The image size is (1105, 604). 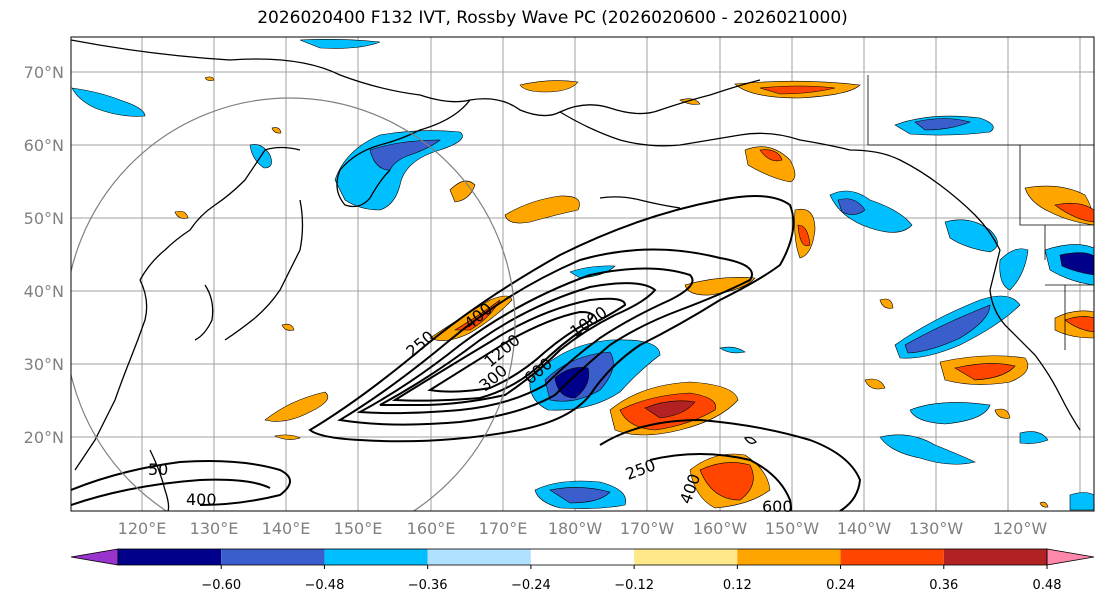 What do you see at coordinates (94, 557) in the screenshot?
I see `colorbar-extend-low` at bounding box center [94, 557].